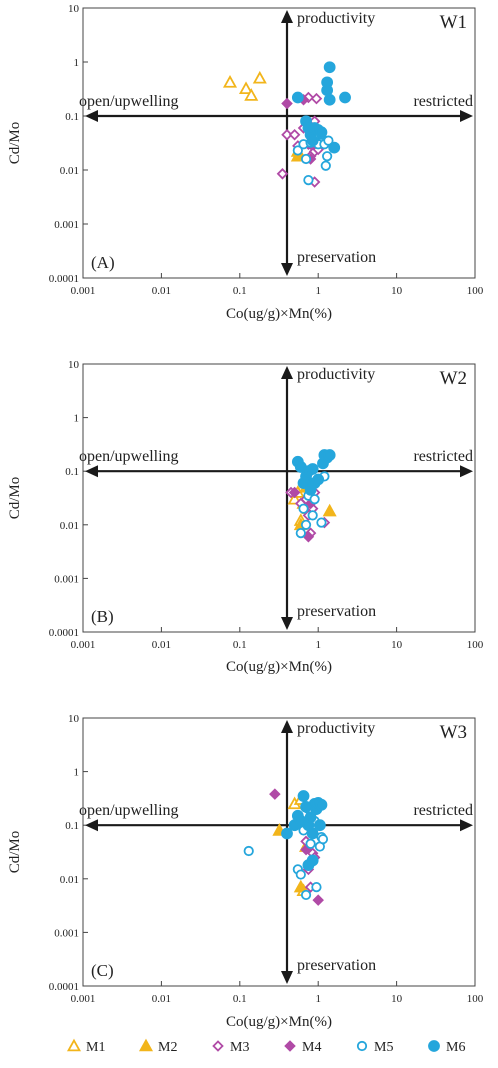 This screenshot has height=1068, width=498. I want to click on direction-label-left: open/upwelling, so click(129, 456).